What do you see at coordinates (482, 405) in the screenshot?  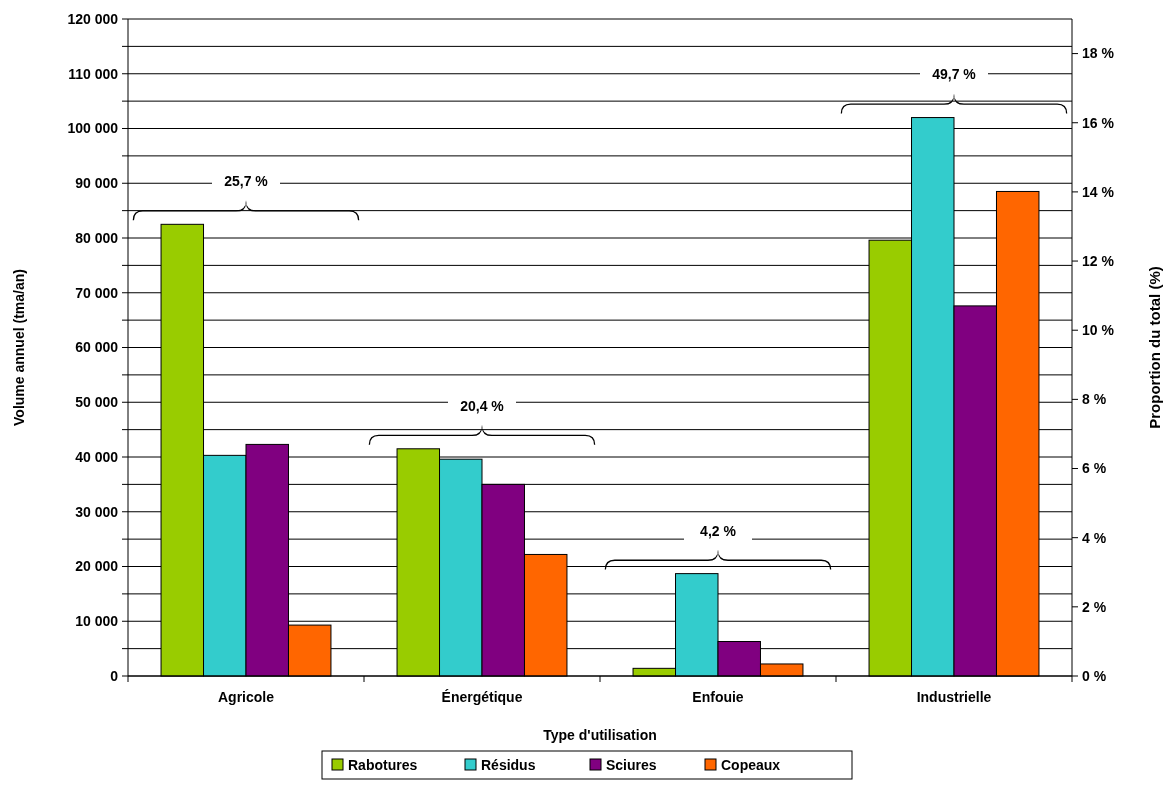 I see `annotation: 20,4 %` at bounding box center [482, 405].